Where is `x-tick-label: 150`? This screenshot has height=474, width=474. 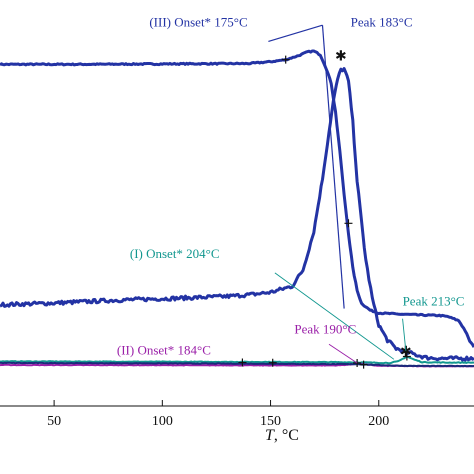
x-tick-label: 150 is located at coordinates (270, 421).